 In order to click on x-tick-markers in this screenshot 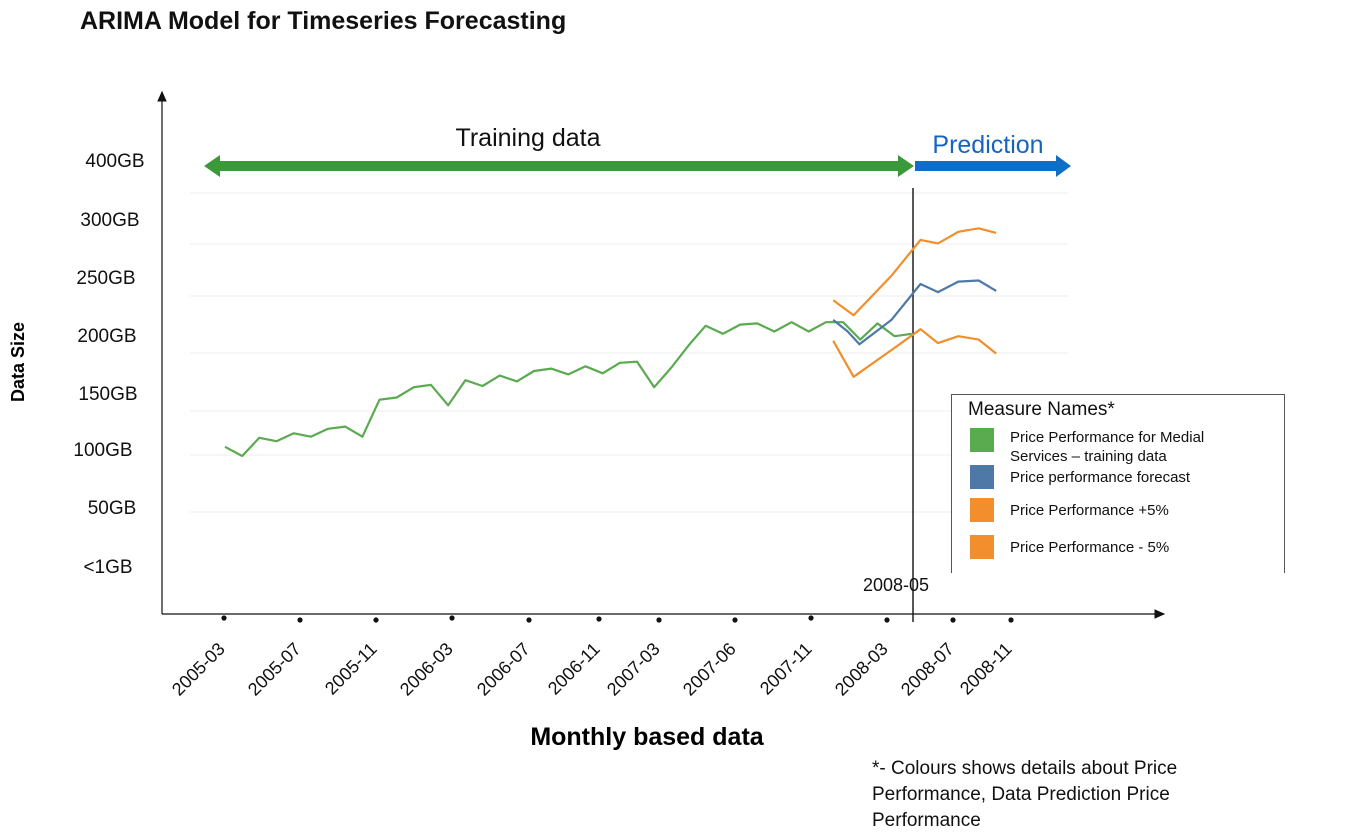, I will do `click(617, 619)`.